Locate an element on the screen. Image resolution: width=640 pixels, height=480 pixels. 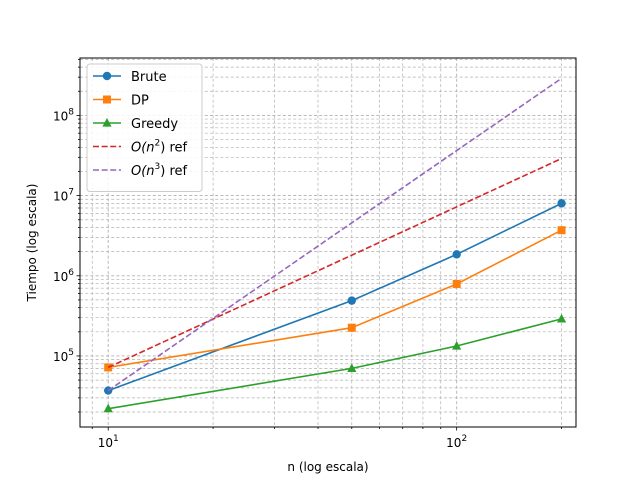
legend-label: O(n2) ref is located at coordinates (159, 147).